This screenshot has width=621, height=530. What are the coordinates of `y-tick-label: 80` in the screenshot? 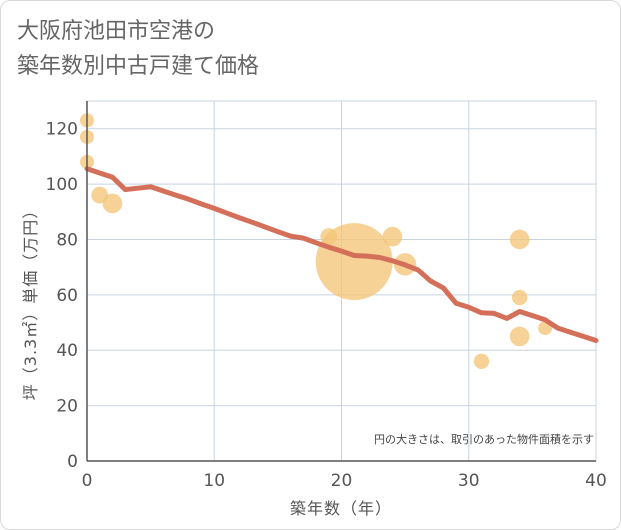 It's located at (67, 240).